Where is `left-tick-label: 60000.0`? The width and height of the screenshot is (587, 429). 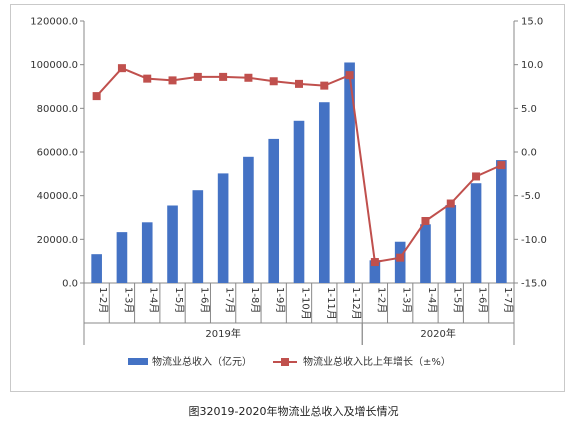
left-tick-label: 60000.0 is located at coordinates (57, 153).